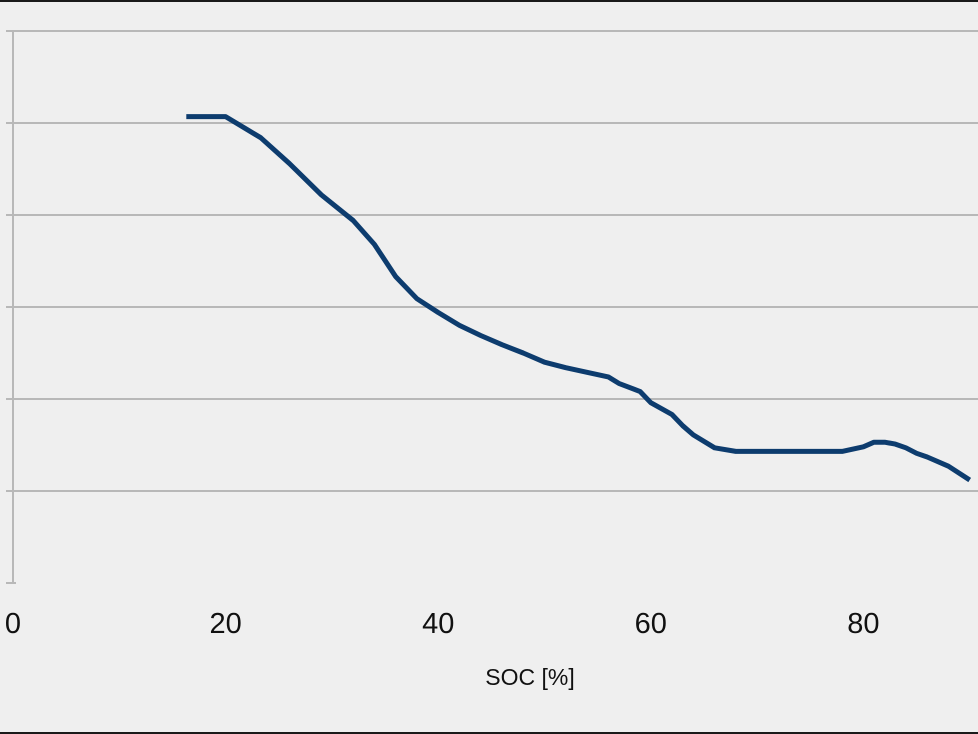  Describe the element at coordinates (529, 677) in the screenshot. I see `x-axis-title: SOC [%]` at that location.